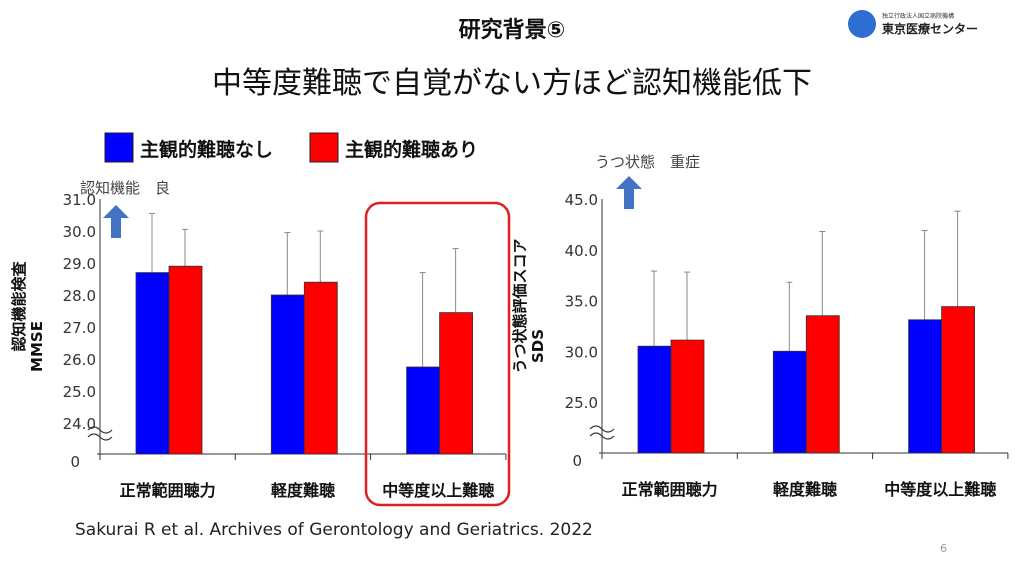 The width and height of the screenshot is (1024, 576). What do you see at coordinates (581, 302) in the screenshot?
I see `y-tick-label: 35.0` at bounding box center [581, 302].